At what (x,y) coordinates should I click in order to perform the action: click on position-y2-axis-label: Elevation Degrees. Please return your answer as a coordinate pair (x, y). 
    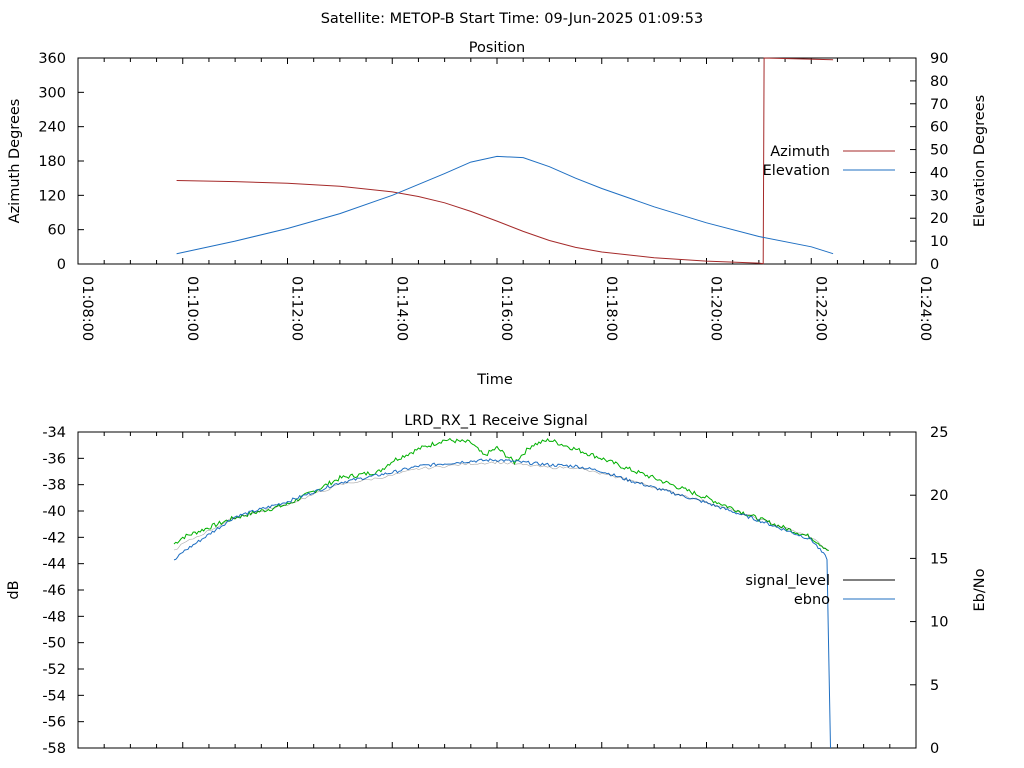
    Looking at the image, I should click on (980, 161).